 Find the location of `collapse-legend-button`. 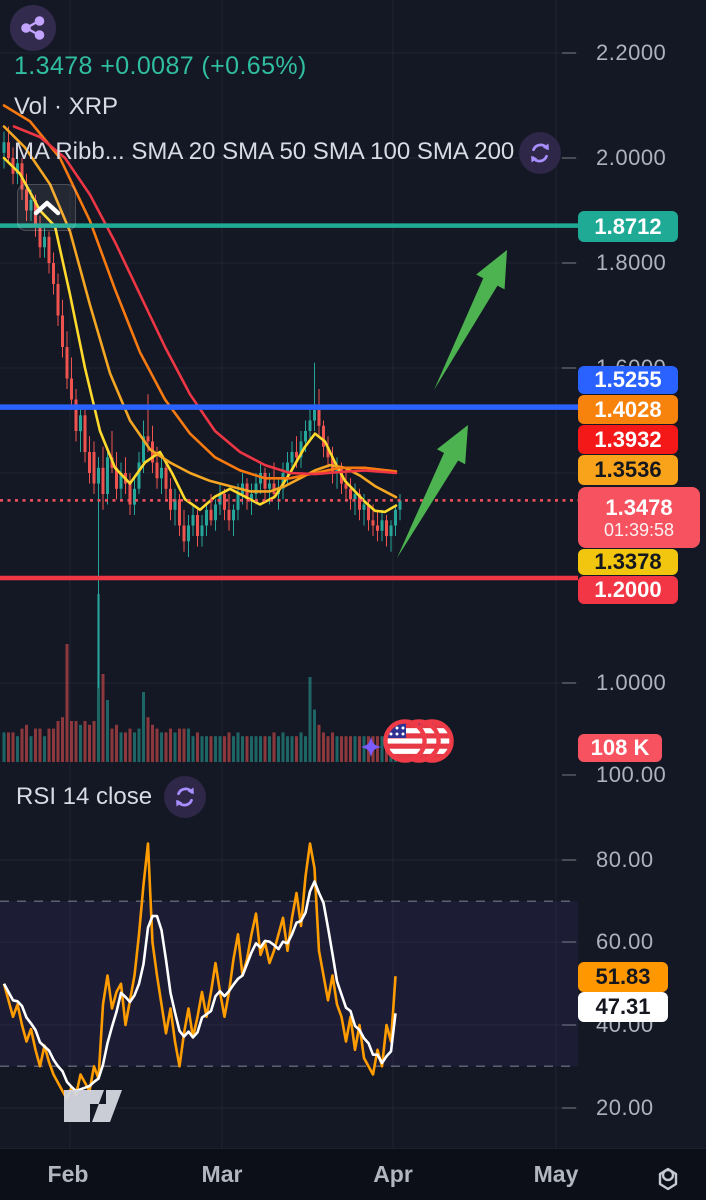

collapse-legend-button is located at coordinates (46, 207).